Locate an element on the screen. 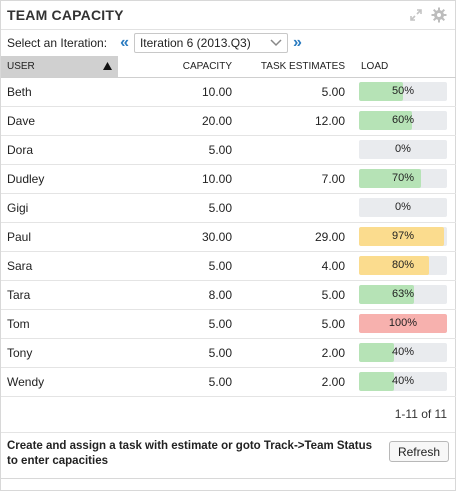 The width and height of the screenshot is (456, 491). load-percent: 100% is located at coordinates (403, 323).